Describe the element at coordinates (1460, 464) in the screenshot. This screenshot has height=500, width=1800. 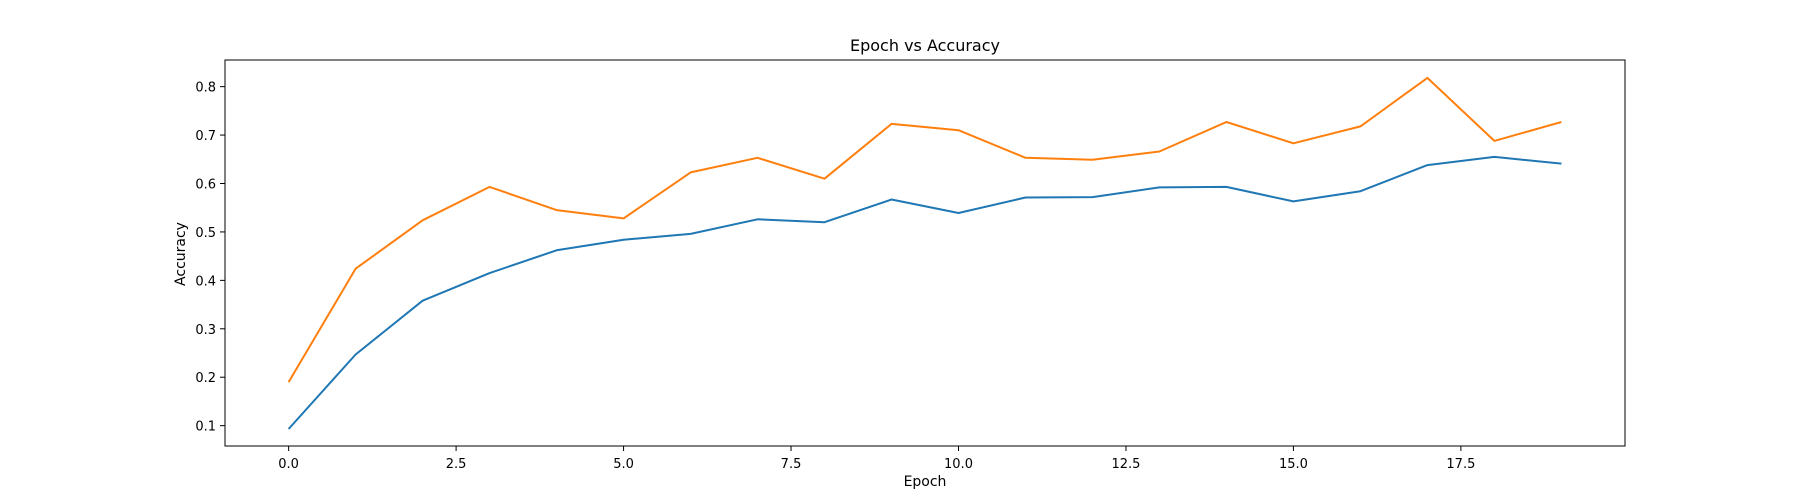
I see `x-tick-label: 17.5` at that location.